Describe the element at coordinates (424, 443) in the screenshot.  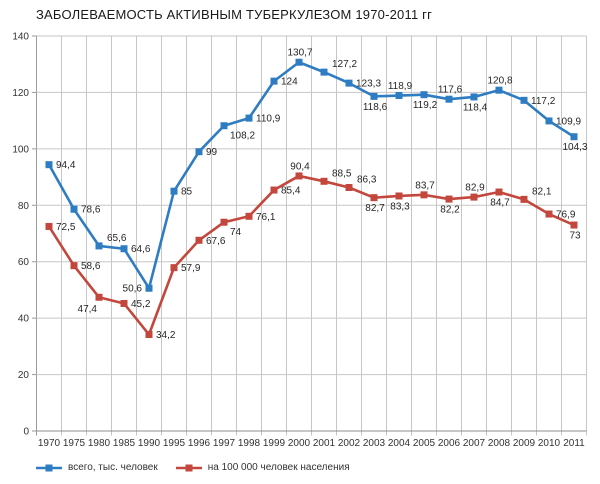
I see `svg-text: 2005` at that location.